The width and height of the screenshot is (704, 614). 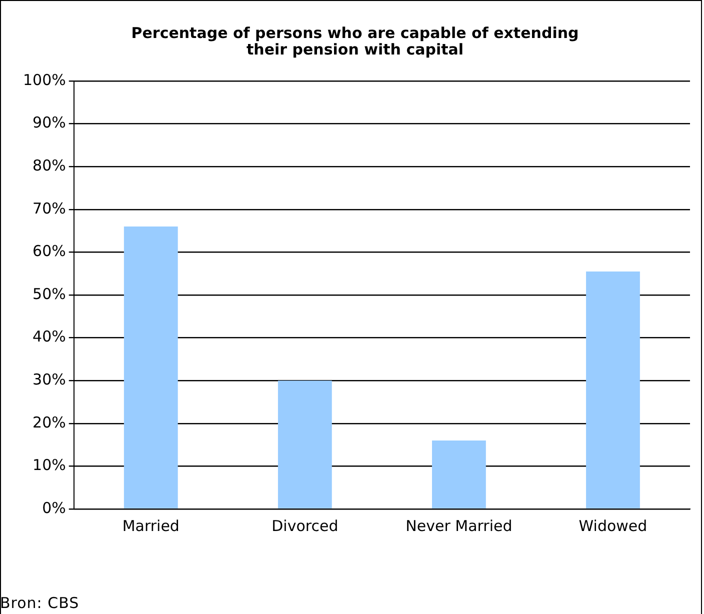 I want to click on x-tick-label: Widowed, so click(x=613, y=525).